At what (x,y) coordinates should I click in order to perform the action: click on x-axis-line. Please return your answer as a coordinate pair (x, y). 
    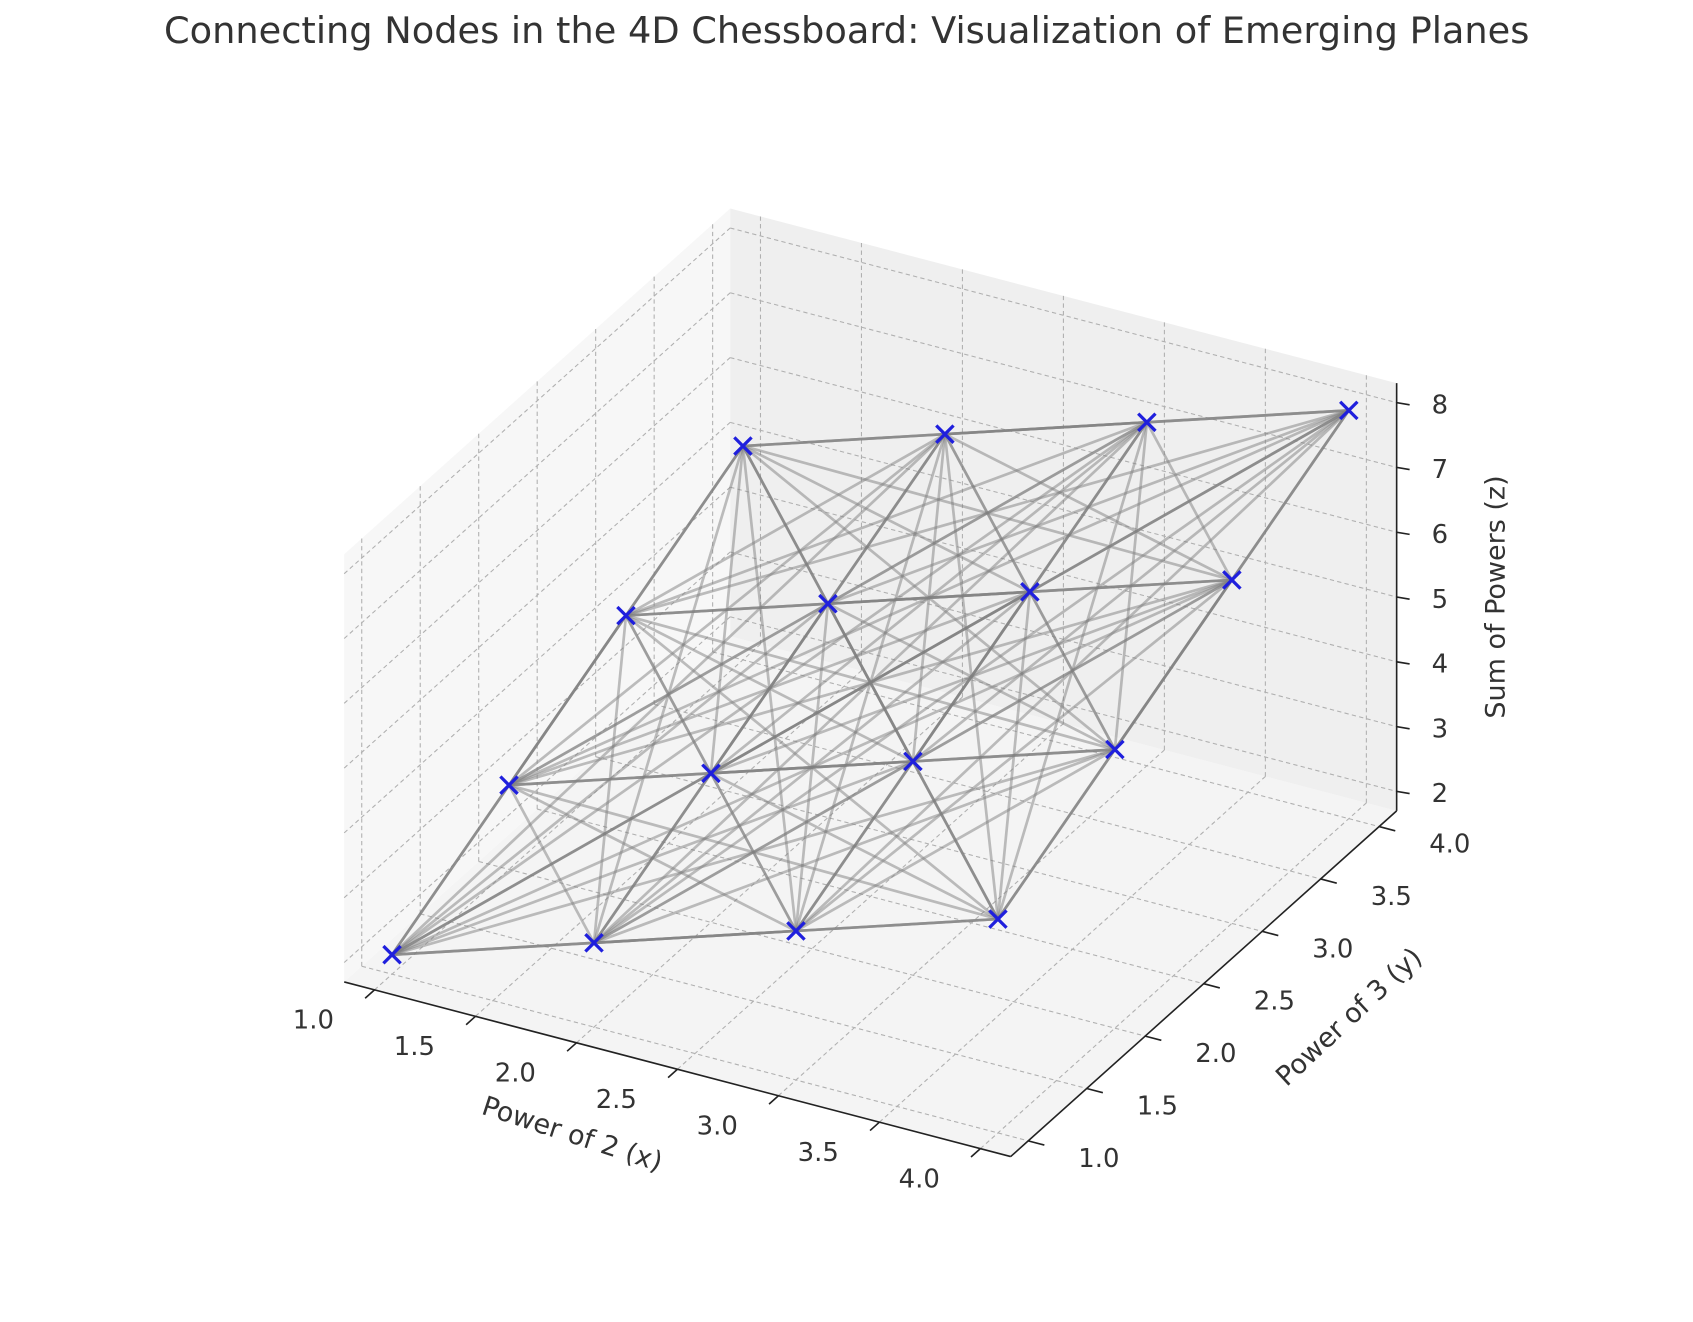
    Looking at the image, I should click on (677, 1069).